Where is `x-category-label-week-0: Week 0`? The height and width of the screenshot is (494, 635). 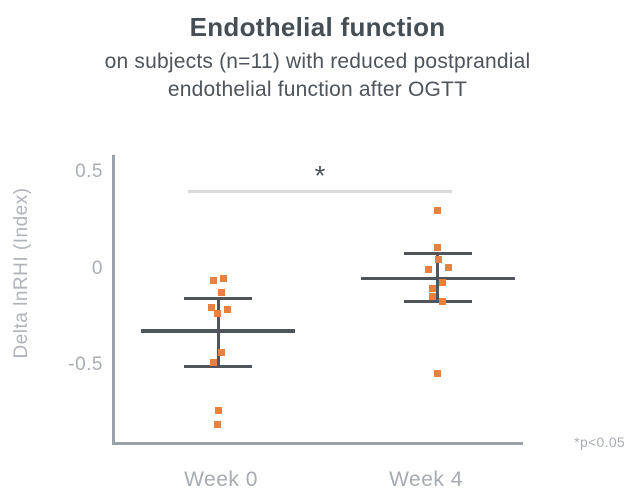
x-category-label-week-0: Week 0 is located at coordinates (221, 479).